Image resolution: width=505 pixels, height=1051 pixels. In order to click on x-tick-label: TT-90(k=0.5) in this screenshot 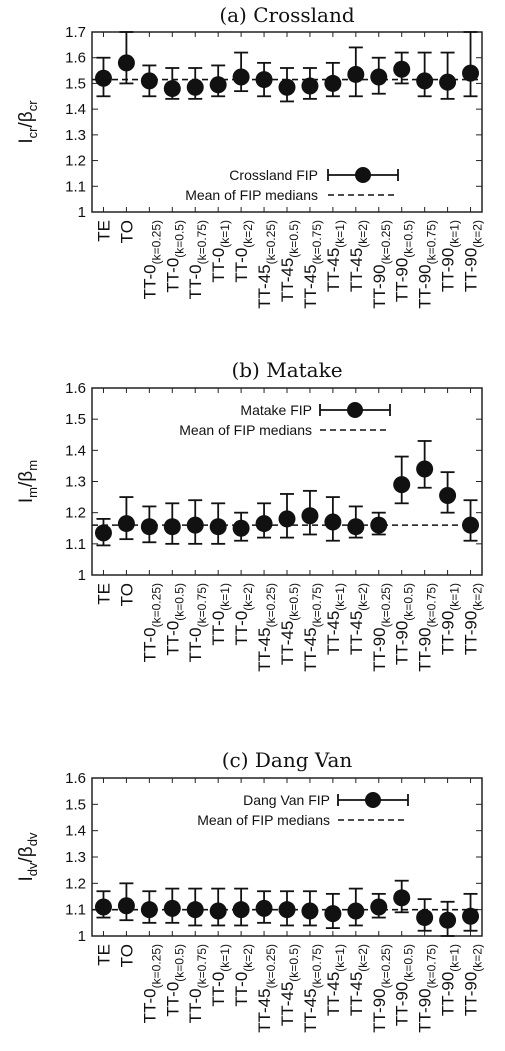, I will do `click(404, 624)`.